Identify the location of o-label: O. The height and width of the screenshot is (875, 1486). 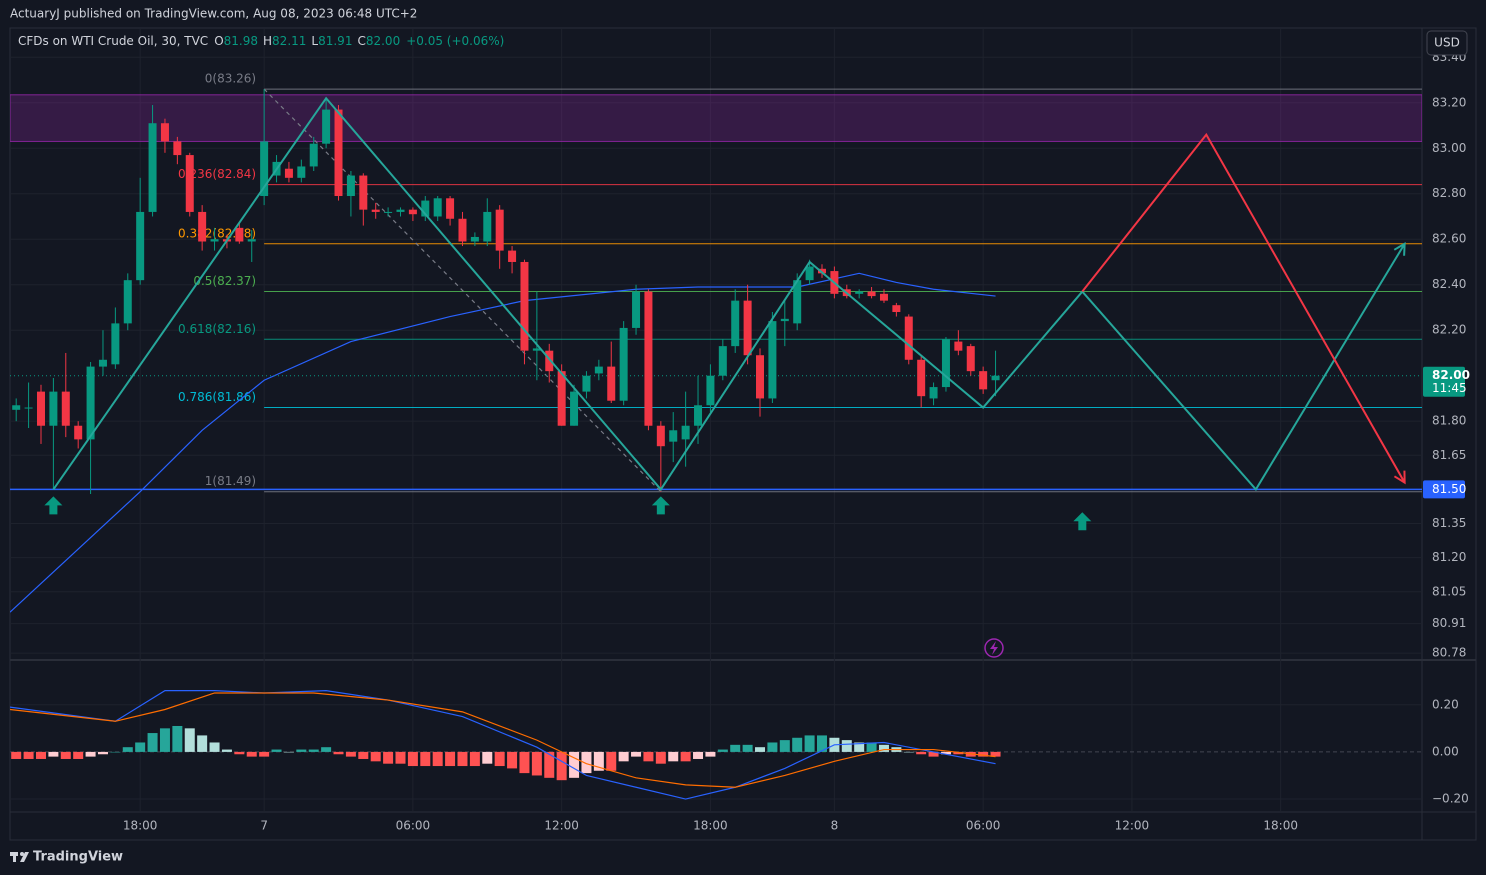
(218, 41).